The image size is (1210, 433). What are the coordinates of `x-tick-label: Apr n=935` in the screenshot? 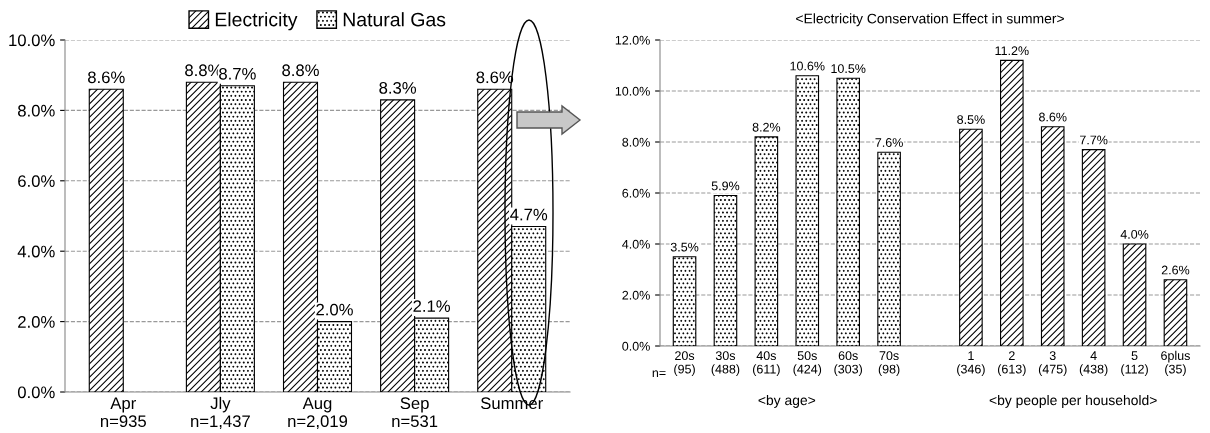 It's located at (123, 412).